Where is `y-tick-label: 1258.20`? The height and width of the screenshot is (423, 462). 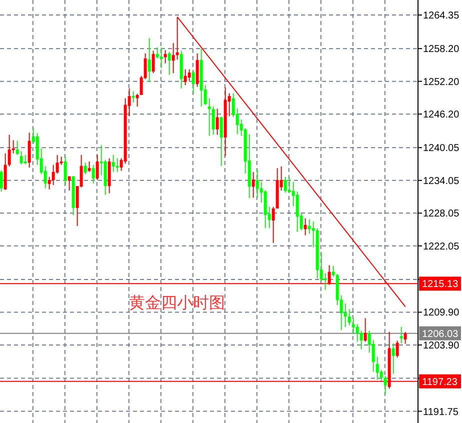
y-tick-label: 1258.20 is located at coordinates (441, 50).